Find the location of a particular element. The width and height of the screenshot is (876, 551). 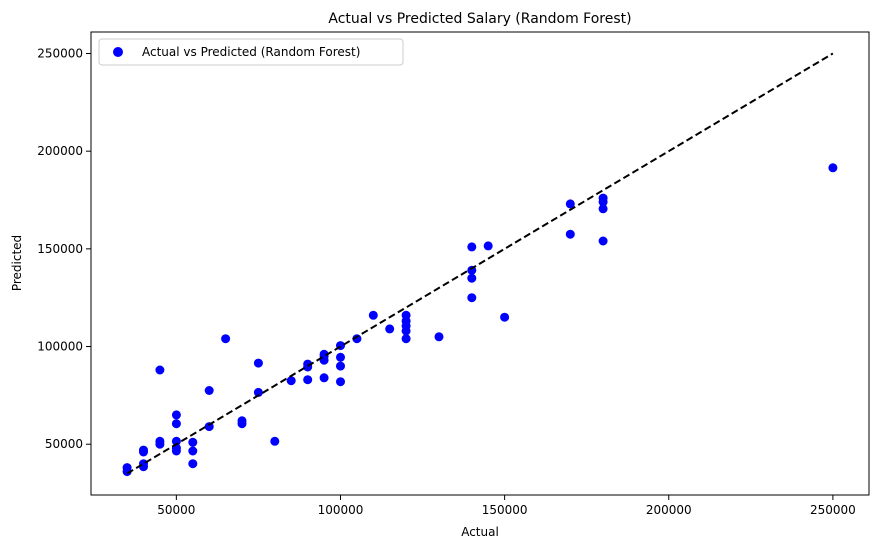

legend-marker is located at coordinates (118, 52).